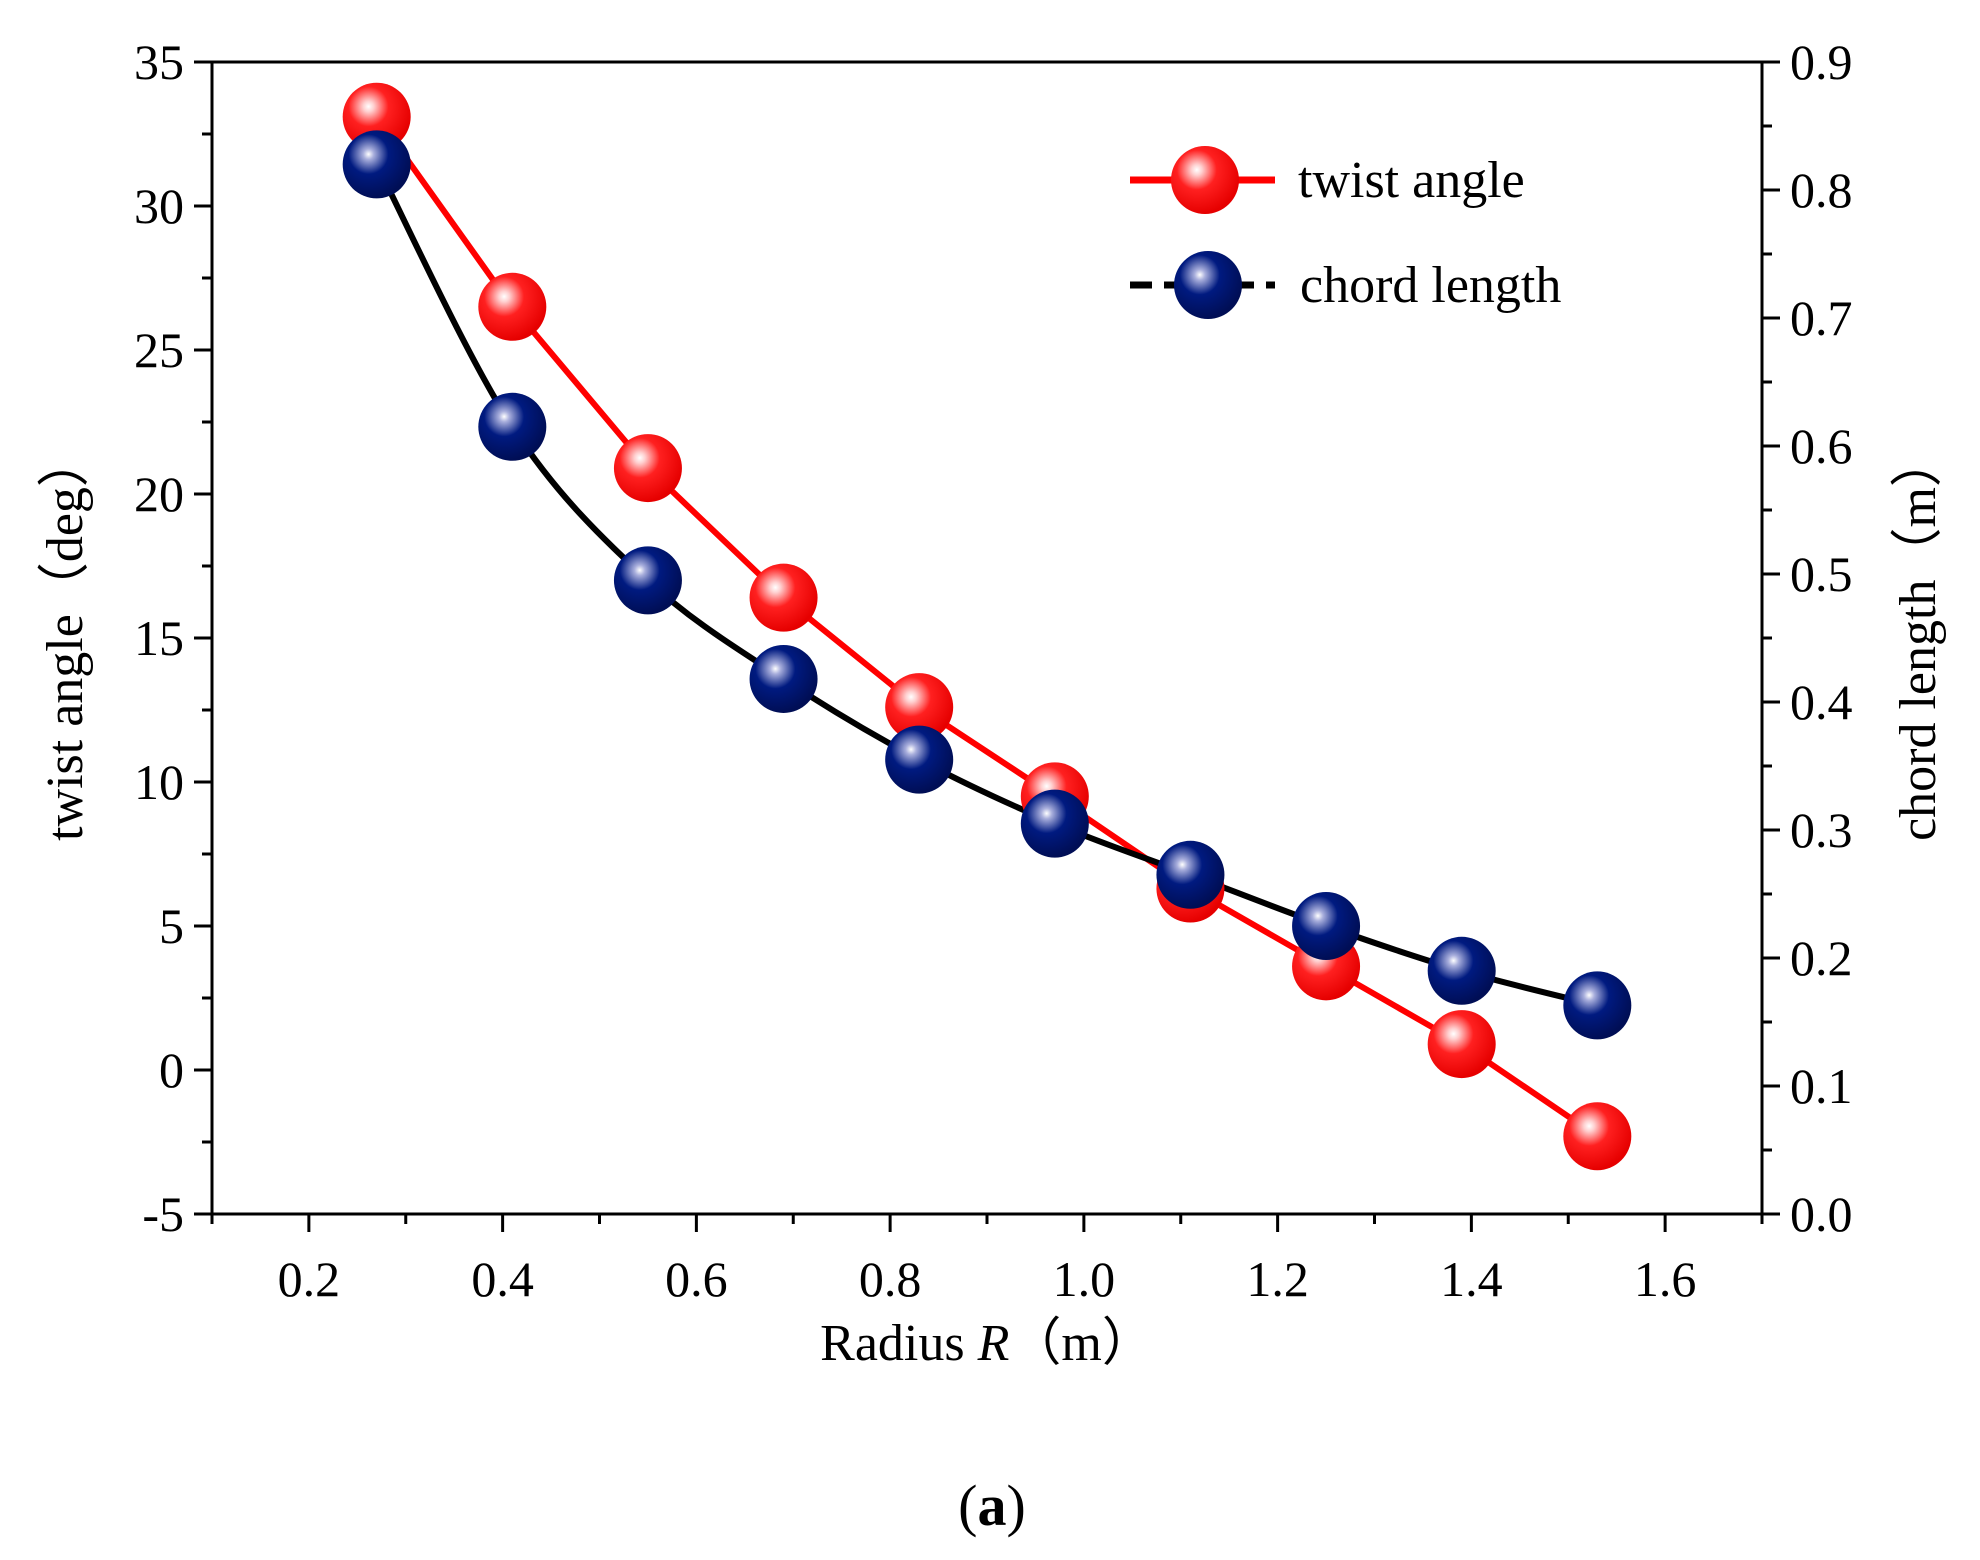  What do you see at coordinates (1821, 1086) in the screenshot?
I see `y-right-tick-label-1: 0.1` at bounding box center [1821, 1086].